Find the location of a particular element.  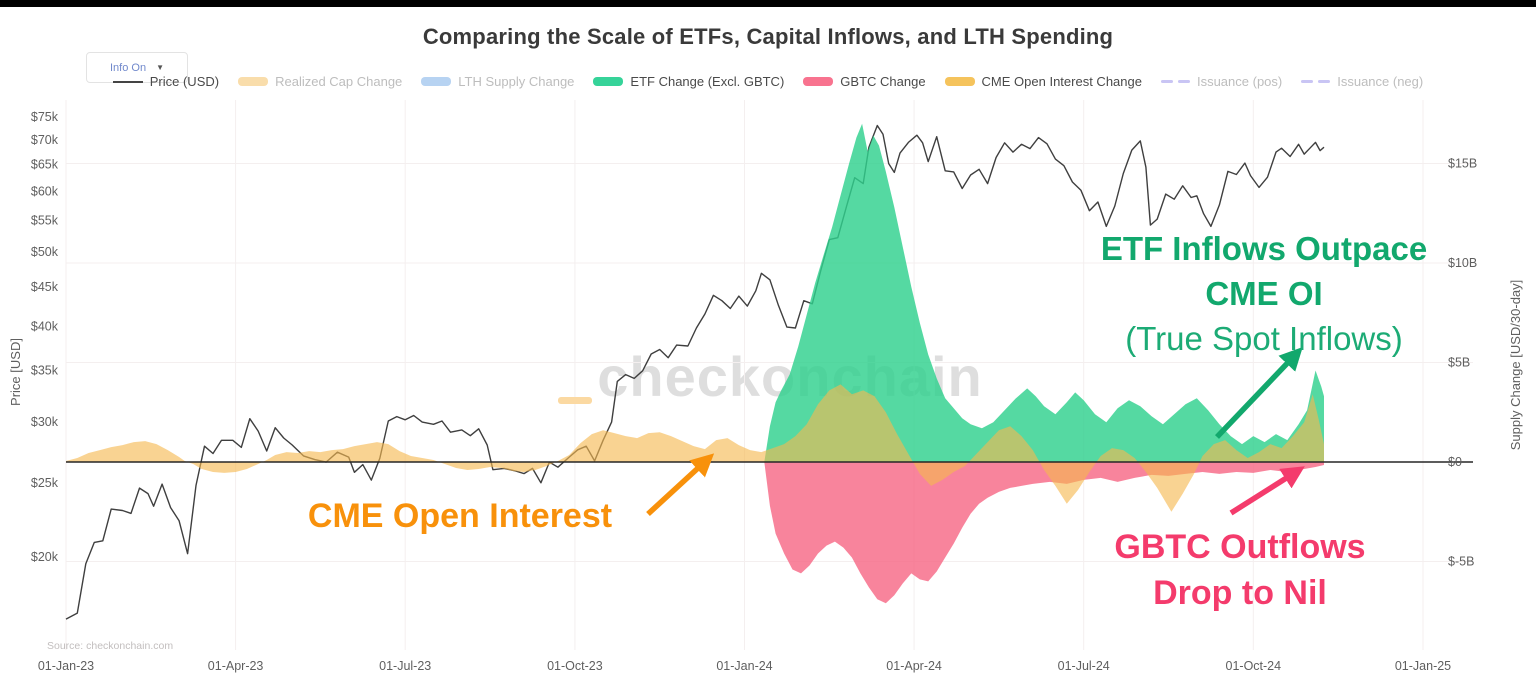

legend-item-gbtc-change: GBTC Change is located at coordinates (864, 81).